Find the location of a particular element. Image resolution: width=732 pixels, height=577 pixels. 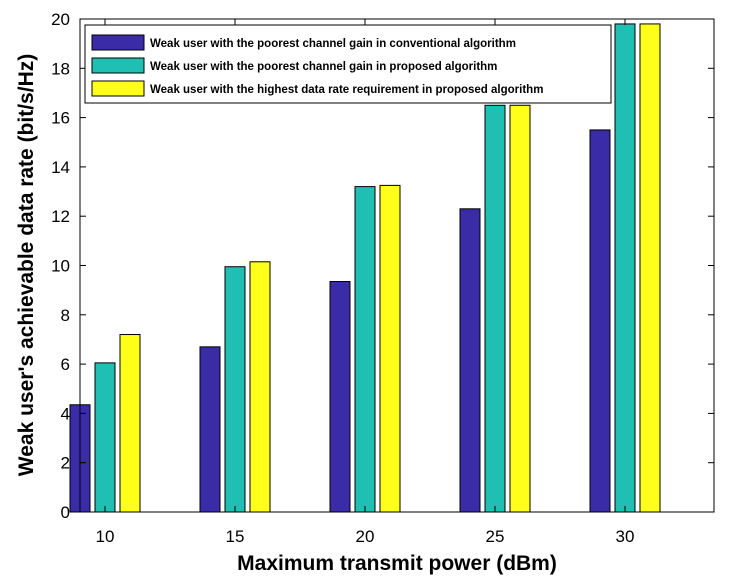

y-tick-label: 12 is located at coordinates (60, 216).